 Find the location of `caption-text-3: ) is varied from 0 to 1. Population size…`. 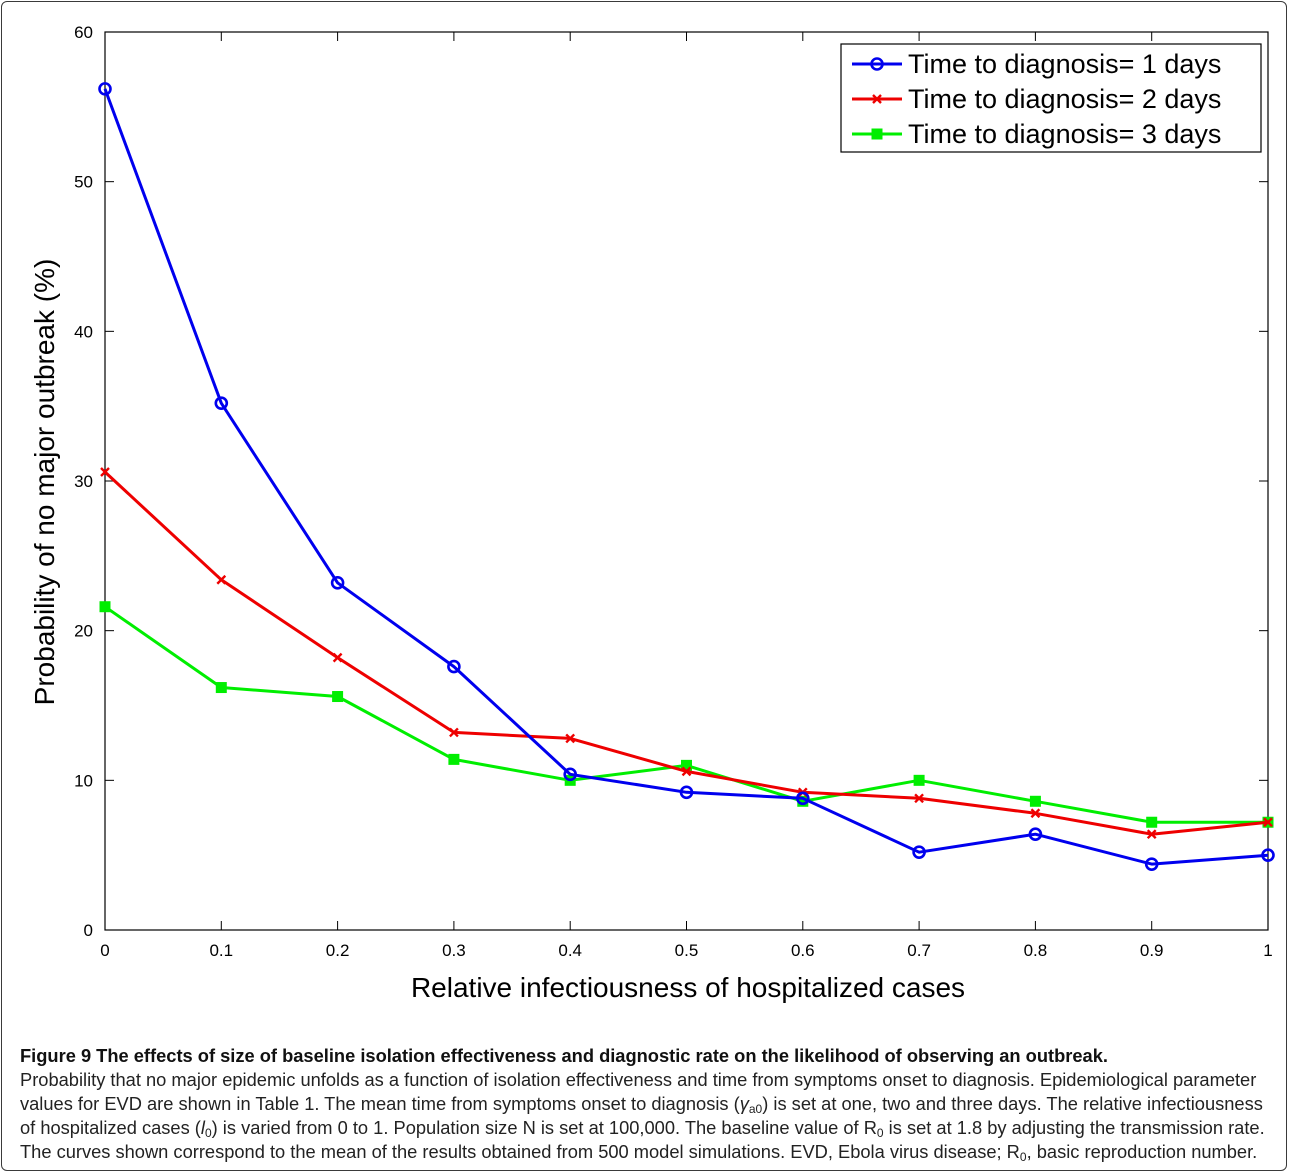

caption-text-3: ) is varied from 0 to 1. Population size… is located at coordinates (544, 1127).